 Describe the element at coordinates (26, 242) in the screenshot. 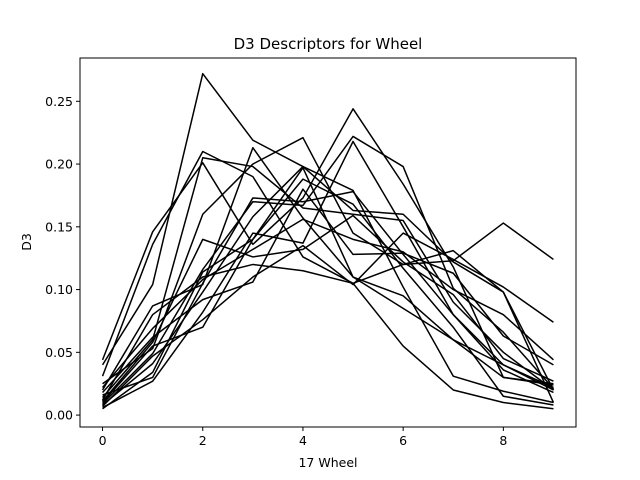

I see `y-axis-label: D3` at that location.